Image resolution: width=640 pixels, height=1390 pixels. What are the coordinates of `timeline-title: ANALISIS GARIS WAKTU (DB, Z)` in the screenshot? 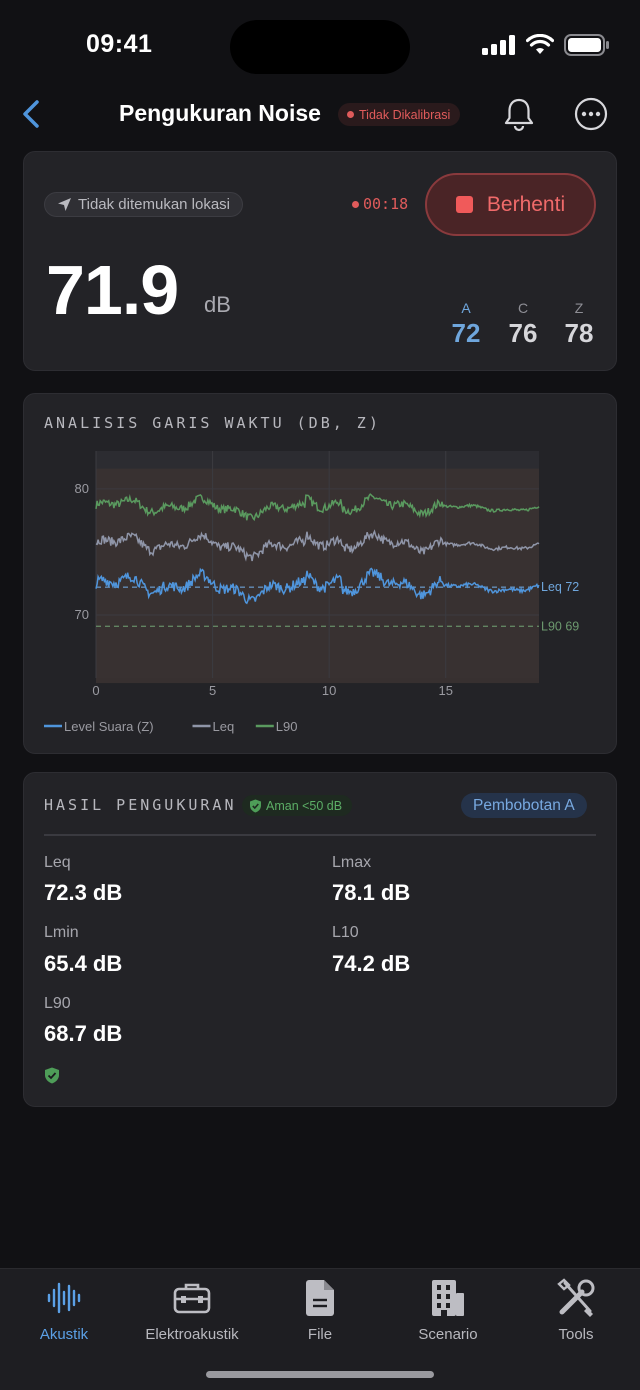 It's located at (212, 423).